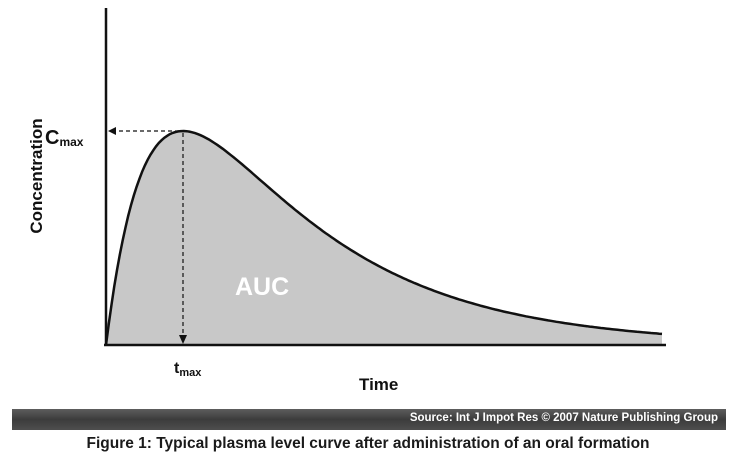  Describe the element at coordinates (71, 142) in the screenshot. I see `cmax-label-sub: max` at that location.